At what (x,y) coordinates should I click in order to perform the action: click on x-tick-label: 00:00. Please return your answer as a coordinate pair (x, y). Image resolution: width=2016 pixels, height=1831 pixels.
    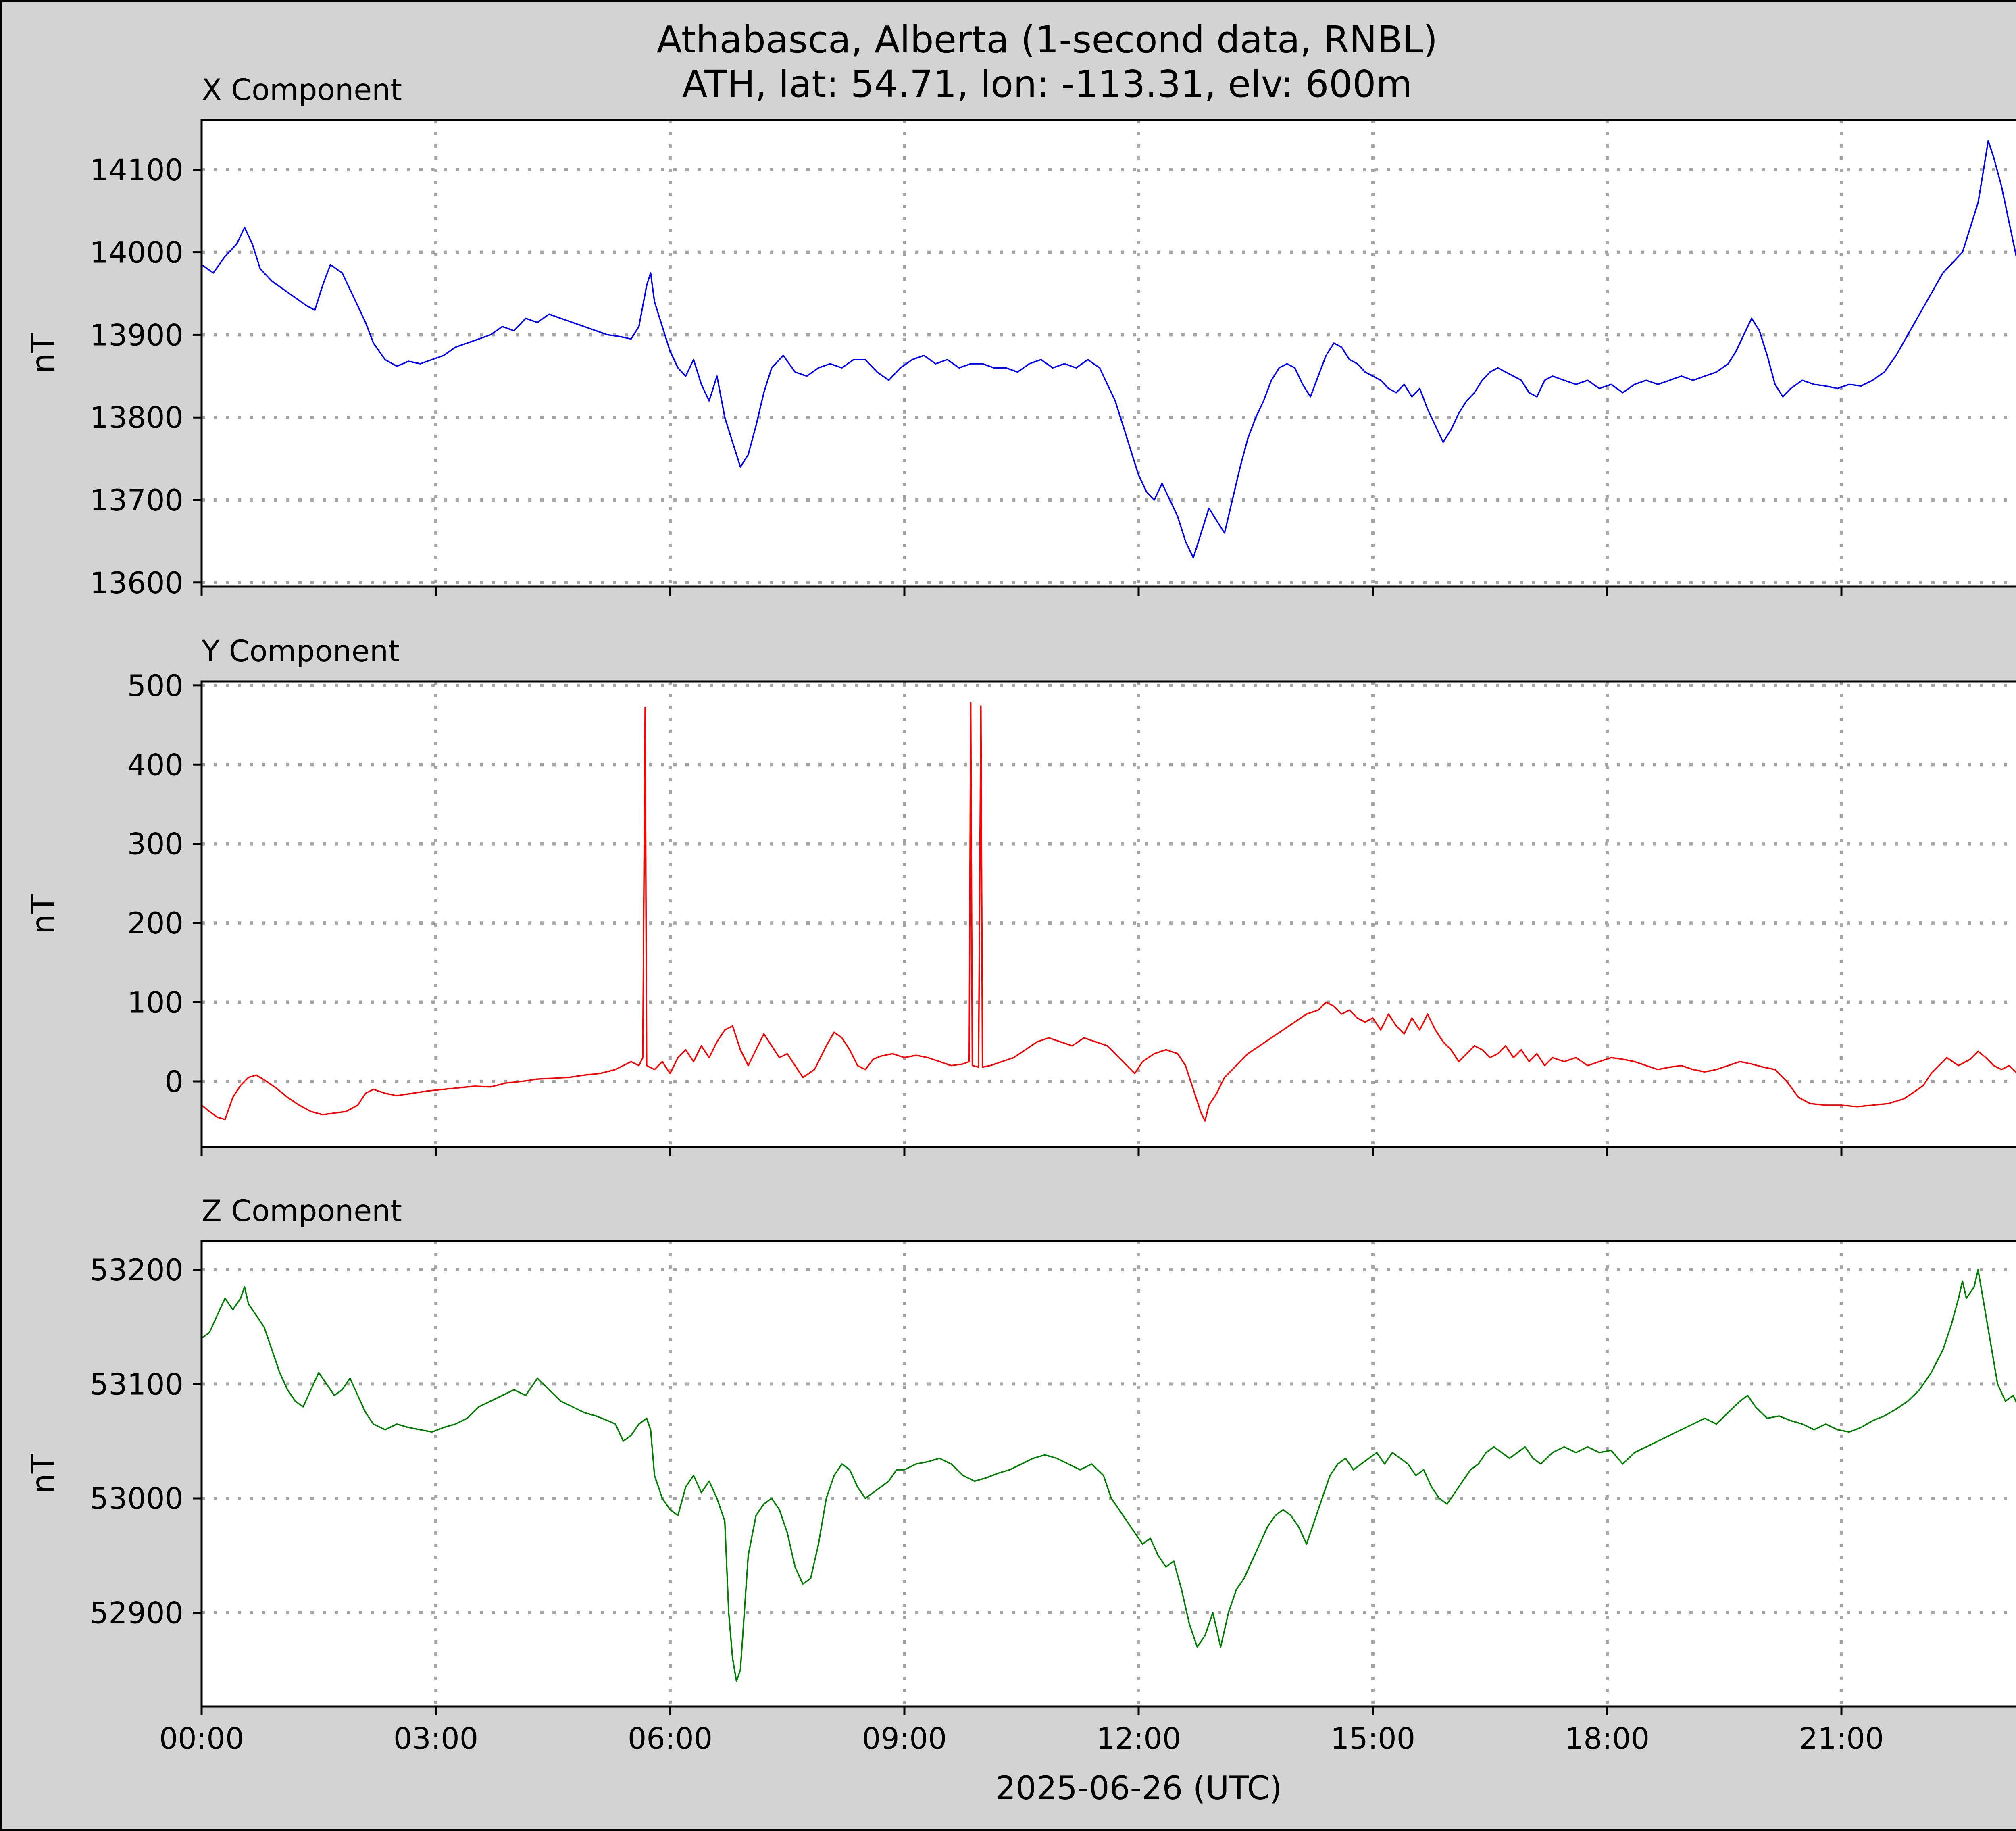
    Looking at the image, I should click on (201, 1739).